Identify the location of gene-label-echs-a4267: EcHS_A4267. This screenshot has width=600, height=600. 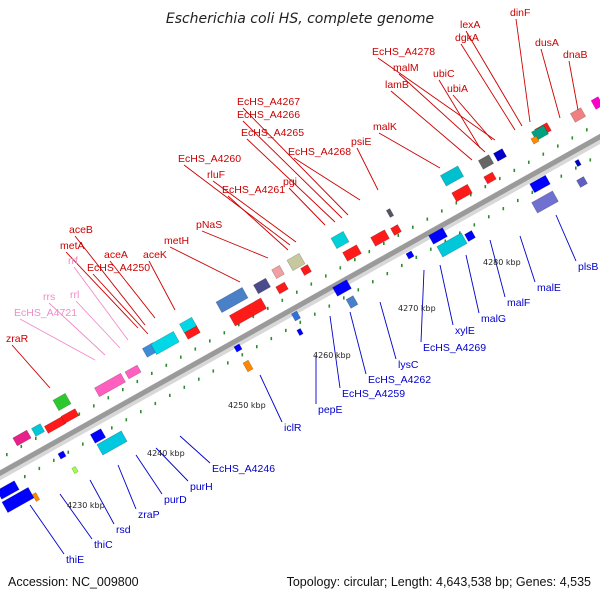
(268, 102).